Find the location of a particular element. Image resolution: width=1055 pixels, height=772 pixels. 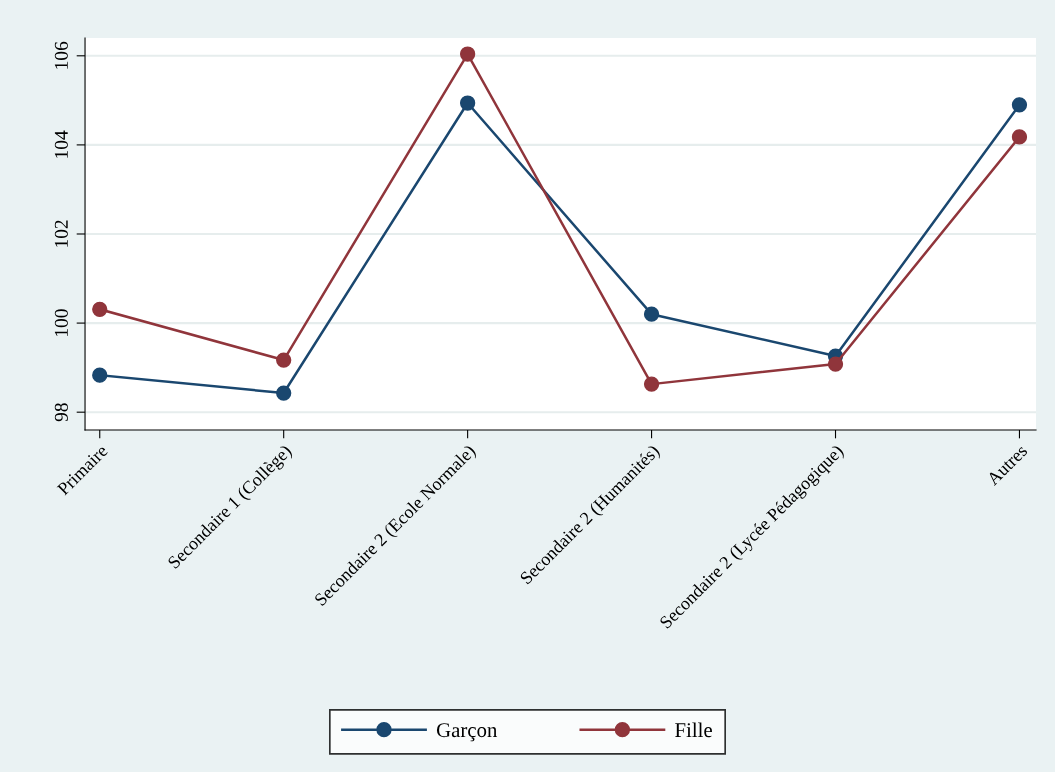

y-tick-label: 106 is located at coordinates (61, 55).